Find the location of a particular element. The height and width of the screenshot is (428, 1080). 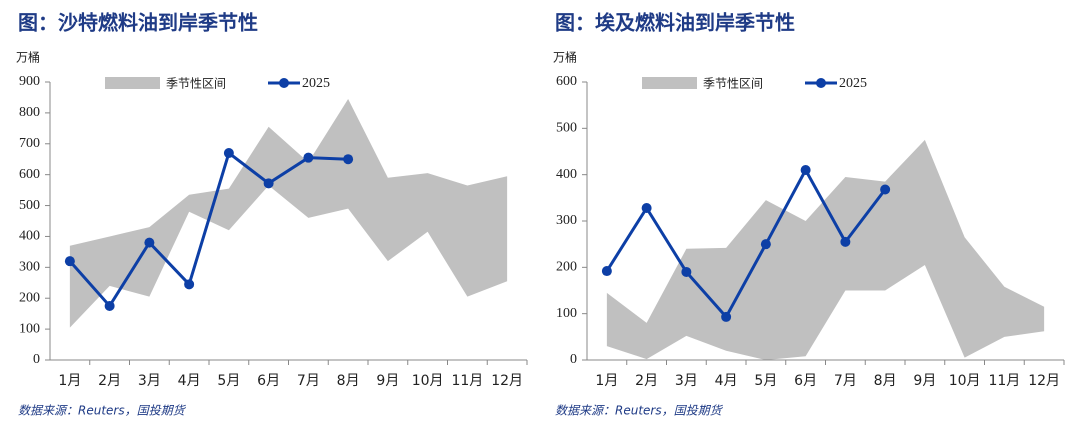

y-tick-label: 800 is located at coordinates (29, 112).